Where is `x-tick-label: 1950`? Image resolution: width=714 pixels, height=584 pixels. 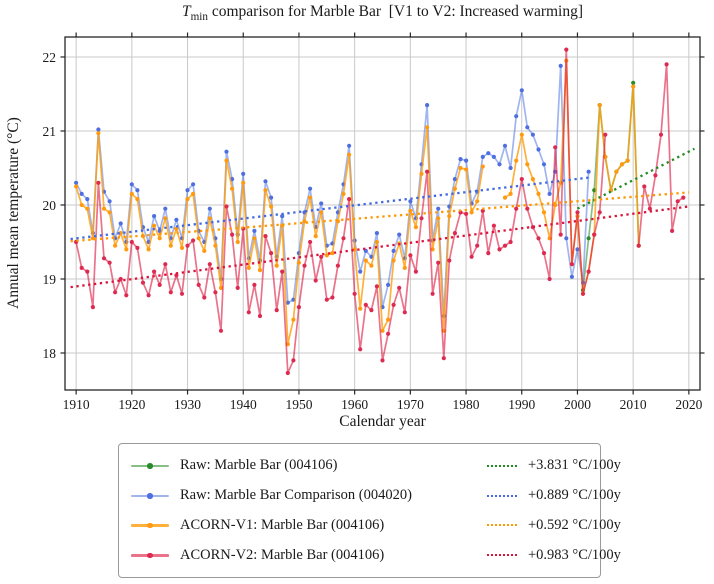 x-tick-label: 1950 is located at coordinates (298, 404).